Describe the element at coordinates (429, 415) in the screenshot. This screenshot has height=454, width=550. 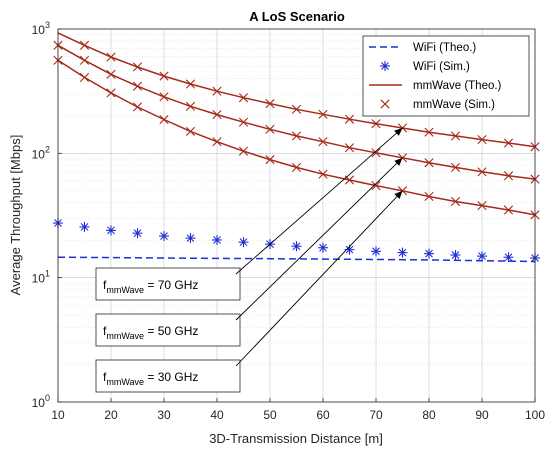
I see `x-tick-label: 80` at that location.